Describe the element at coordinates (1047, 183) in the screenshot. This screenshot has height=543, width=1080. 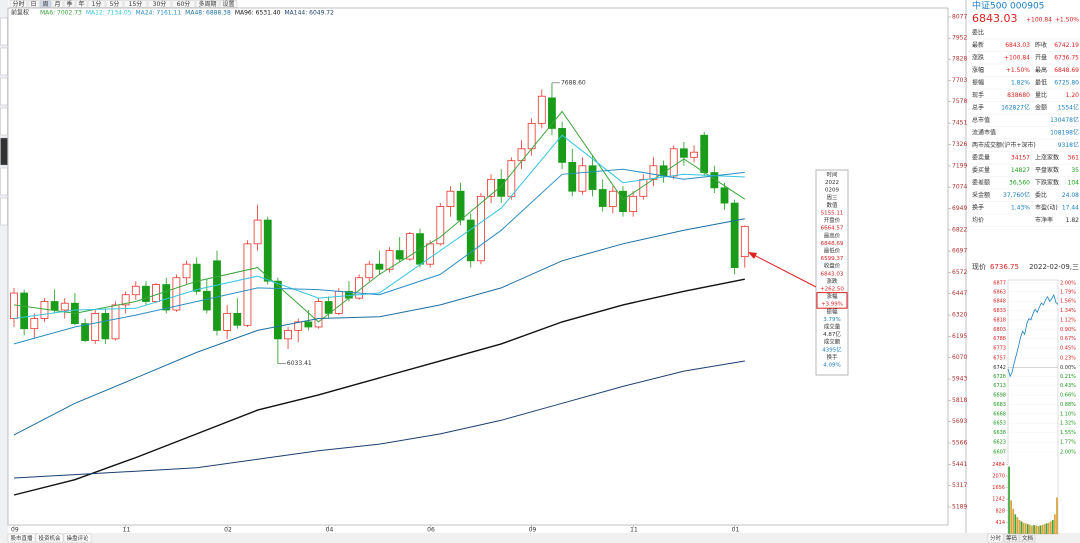
I see `row-label: 下跌家数` at that location.